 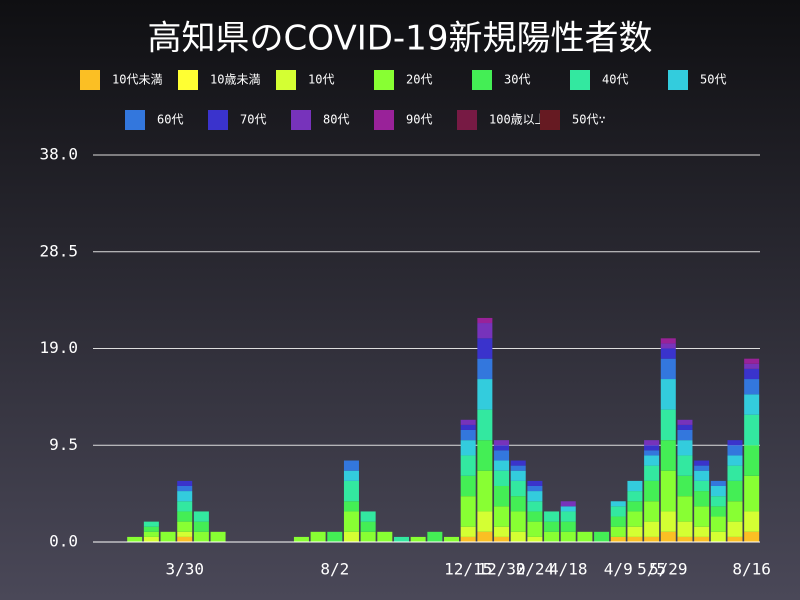 I want to click on y-tick-label: 0.0, so click(x=63, y=541).